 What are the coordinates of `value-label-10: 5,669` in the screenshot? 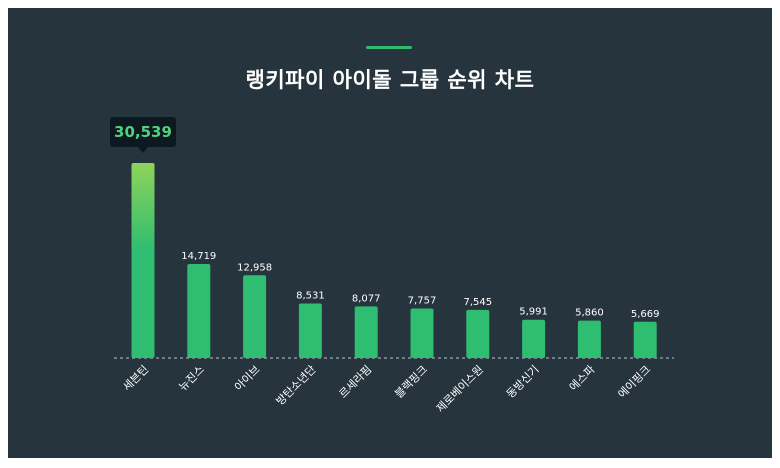 It's located at (645, 314).